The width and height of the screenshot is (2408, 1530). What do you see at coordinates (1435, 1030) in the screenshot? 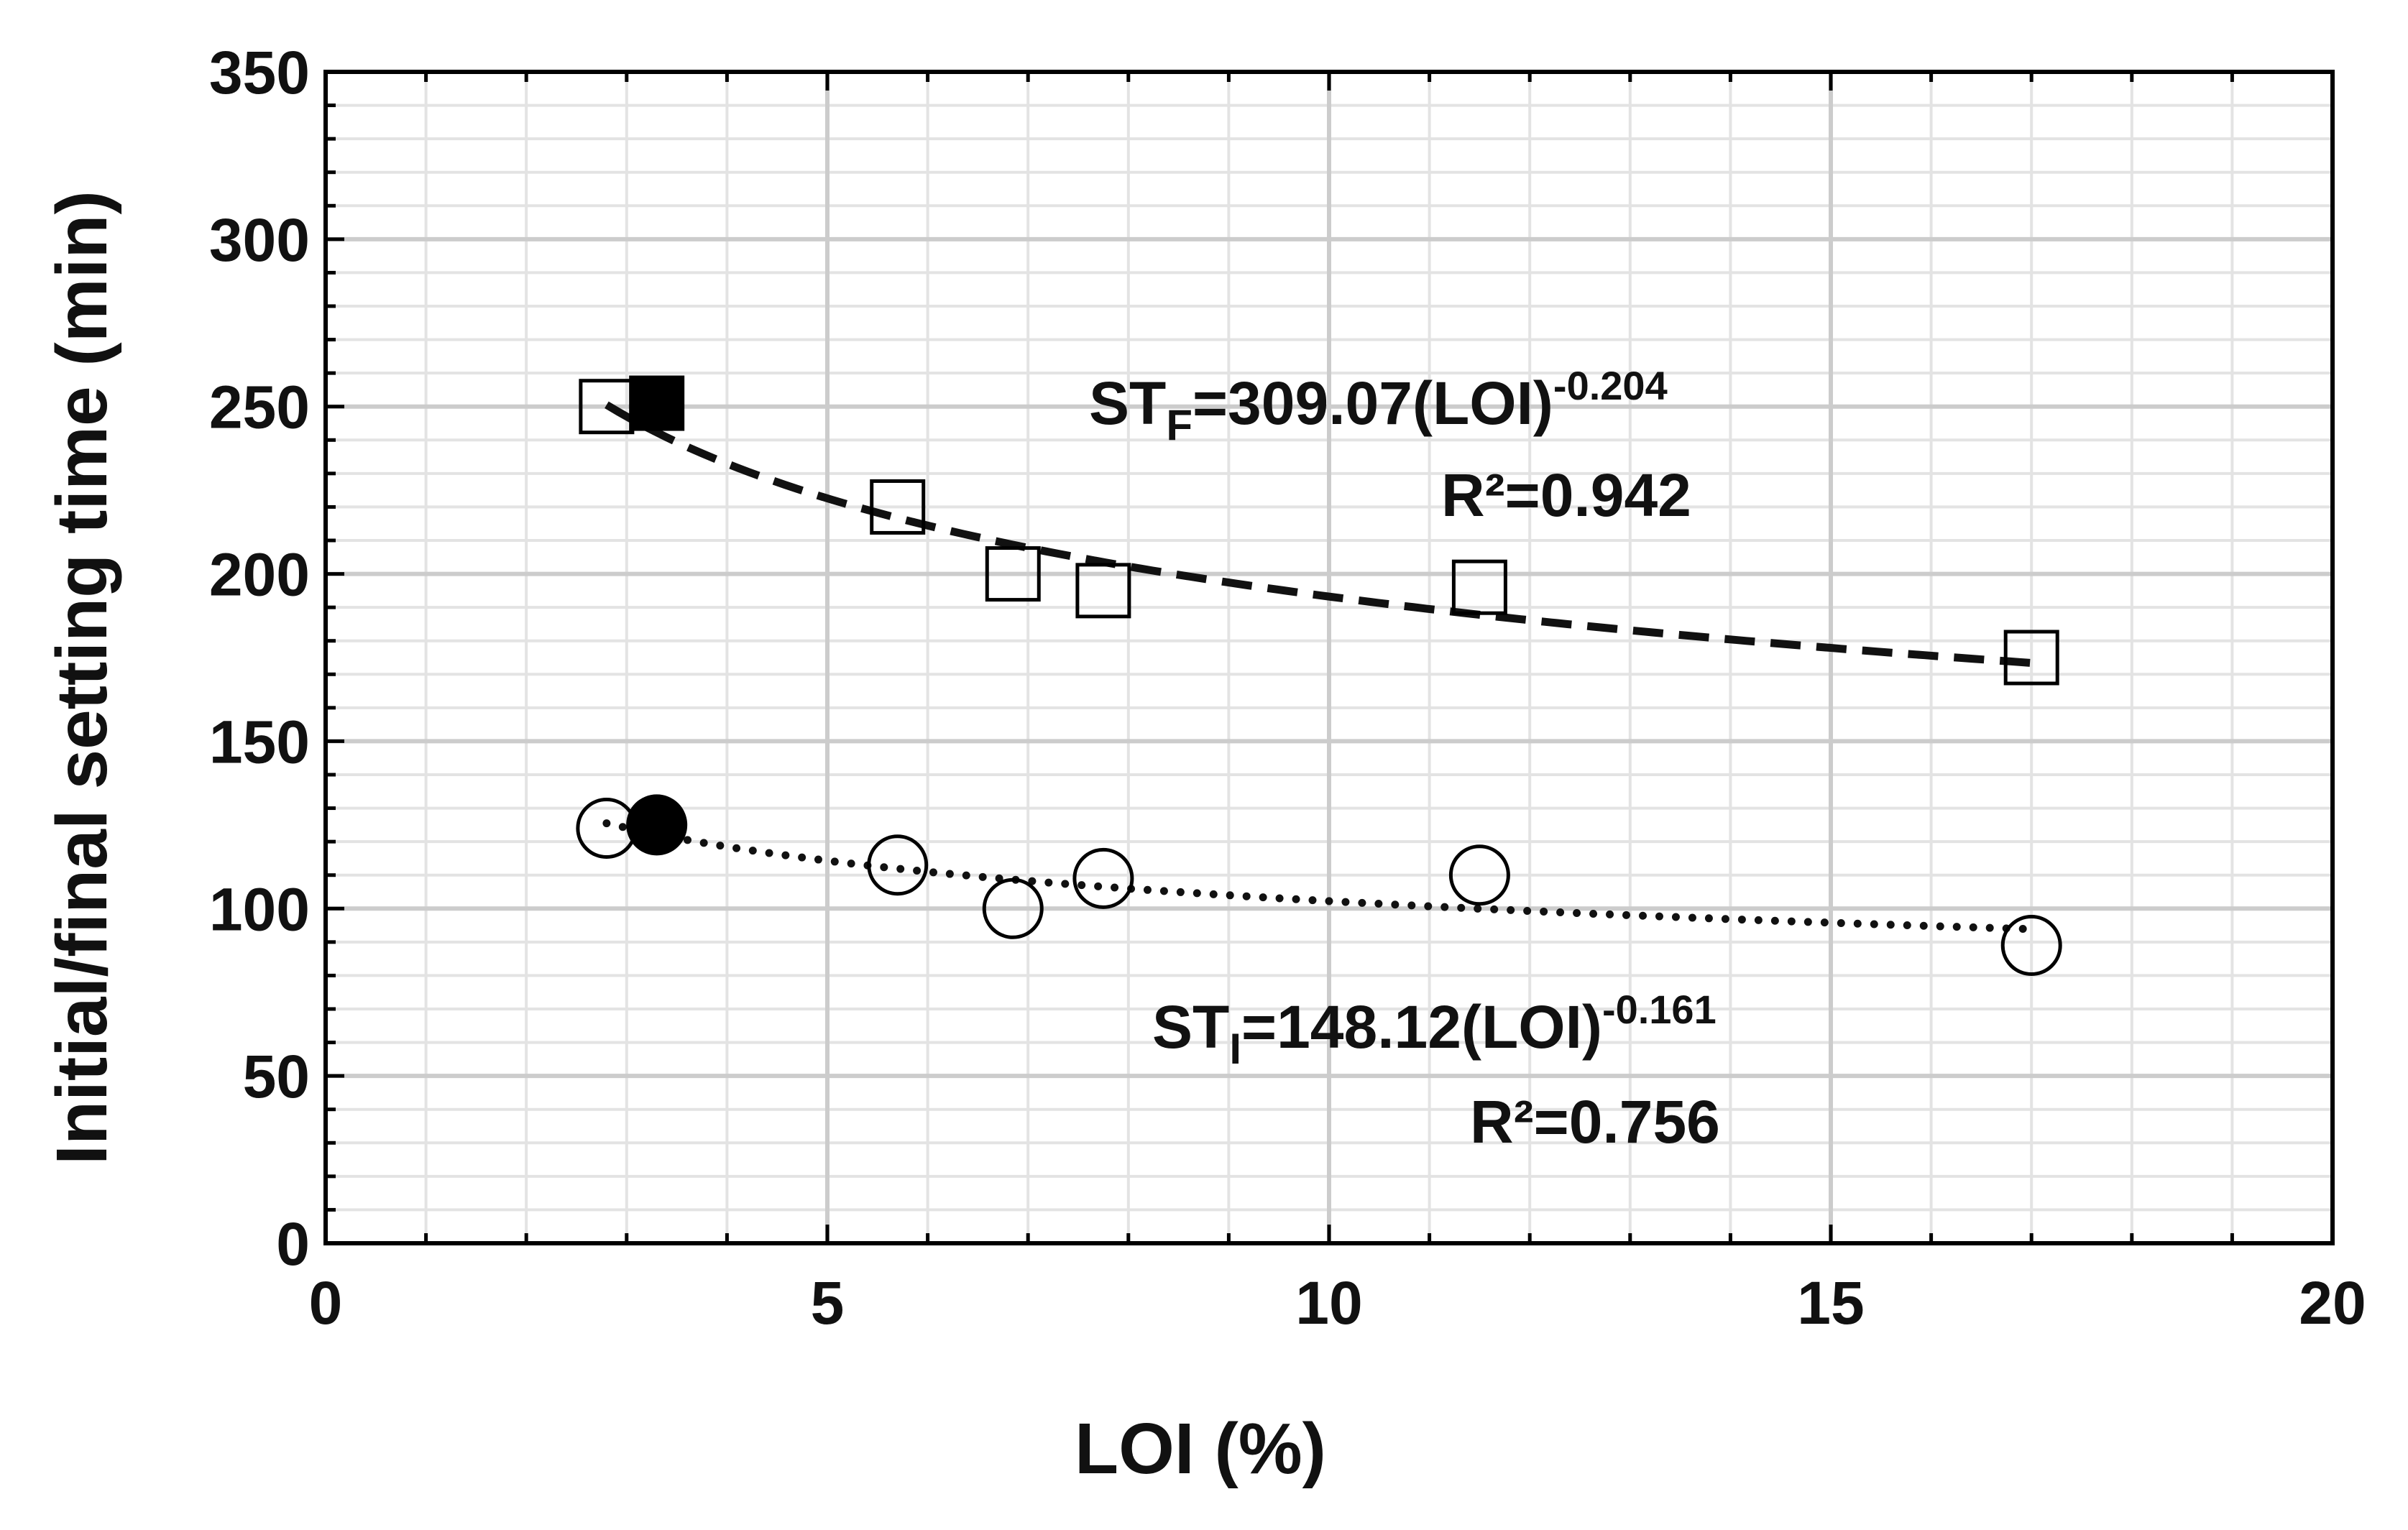
I see `initial-setting-equation: STI=148.12(LOI)-0.161` at bounding box center [1435, 1030].